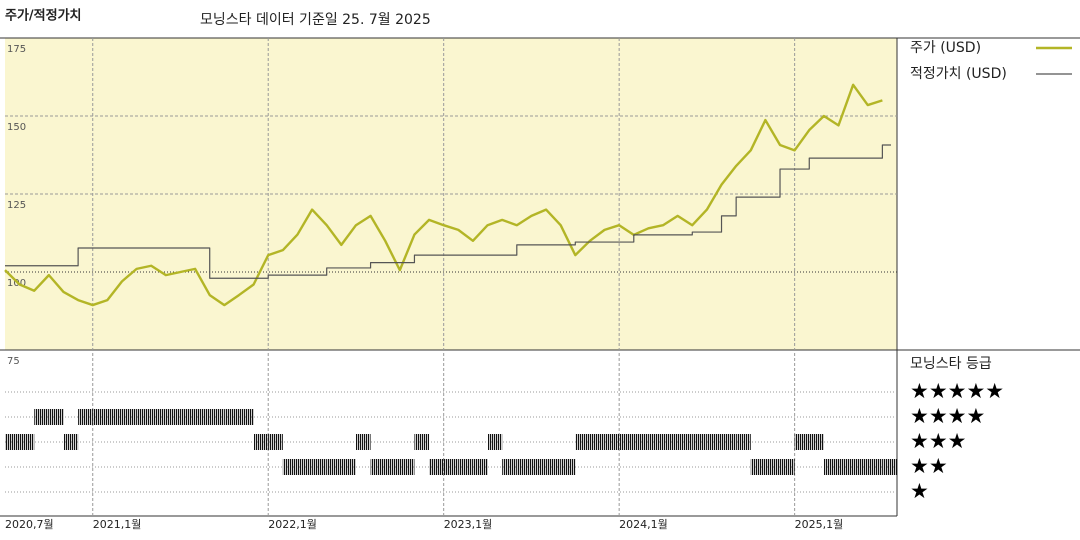  What do you see at coordinates (16, 127) in the screenshot?
I see `y-tick-label: 150` at bounding box center [16, 127].